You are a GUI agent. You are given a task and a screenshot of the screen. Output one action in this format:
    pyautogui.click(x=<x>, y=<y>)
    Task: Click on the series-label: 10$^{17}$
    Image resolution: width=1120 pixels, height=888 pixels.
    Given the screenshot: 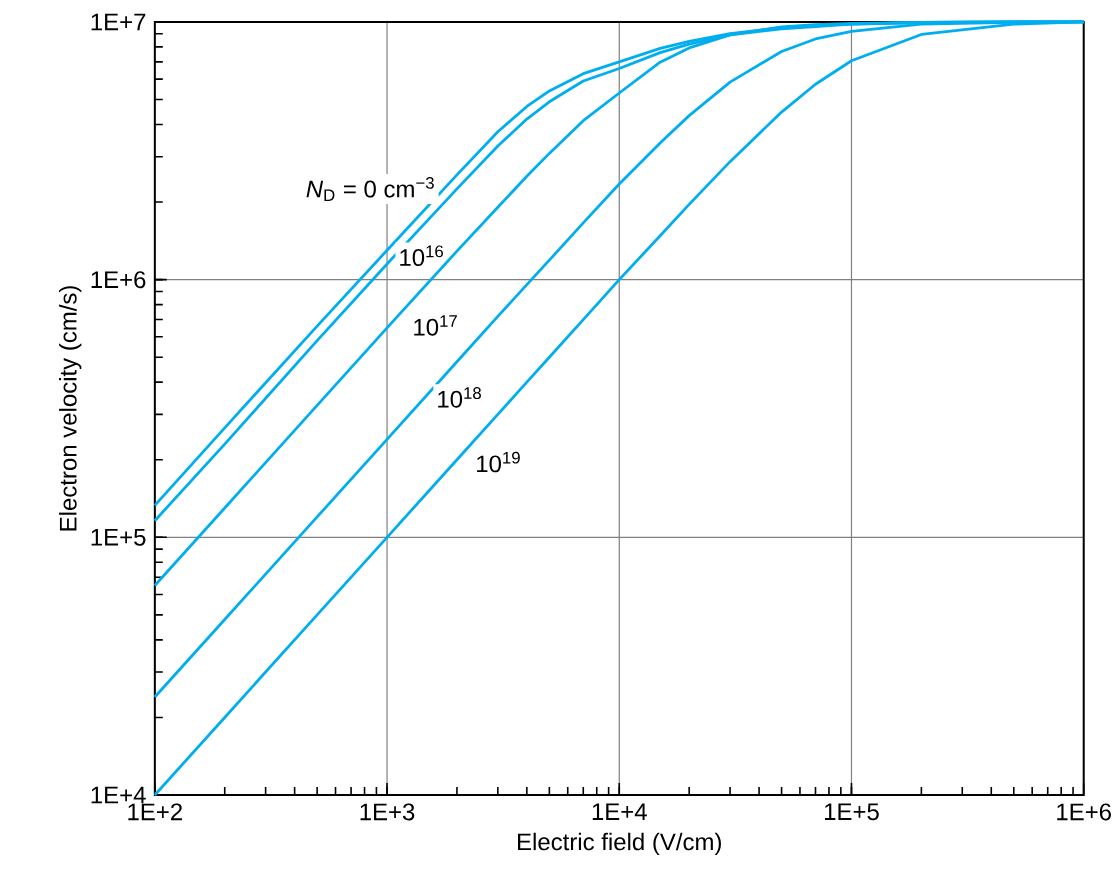 What is the action you would take?
    pyautogui.click(x=435, y=325)
    